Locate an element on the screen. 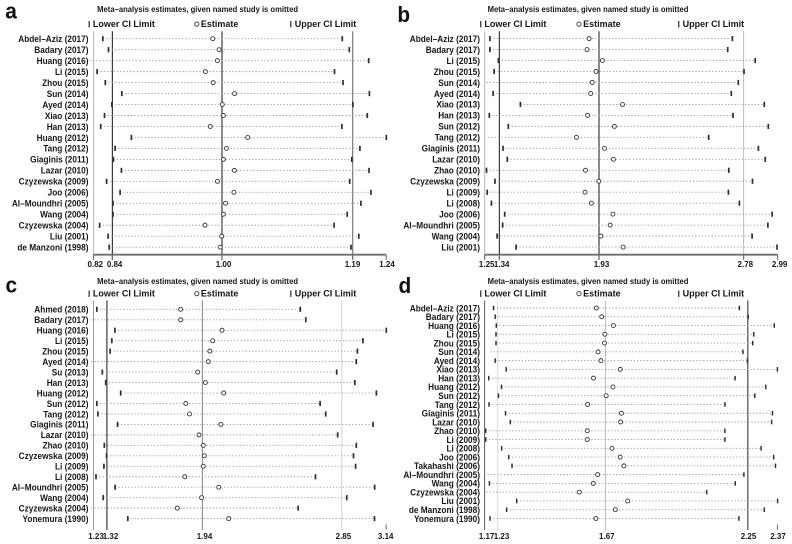  svg-text: 1.94 is located at coordinates (205, 536).